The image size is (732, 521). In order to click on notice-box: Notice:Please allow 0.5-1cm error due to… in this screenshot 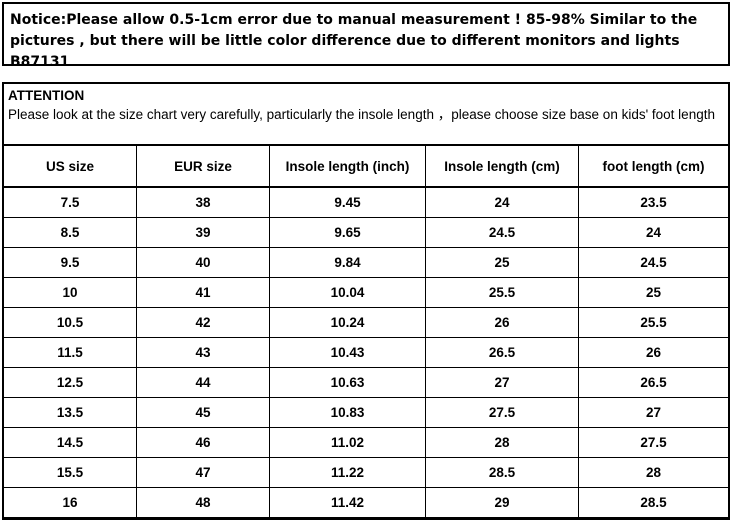, I will do `click(366, 36)`.